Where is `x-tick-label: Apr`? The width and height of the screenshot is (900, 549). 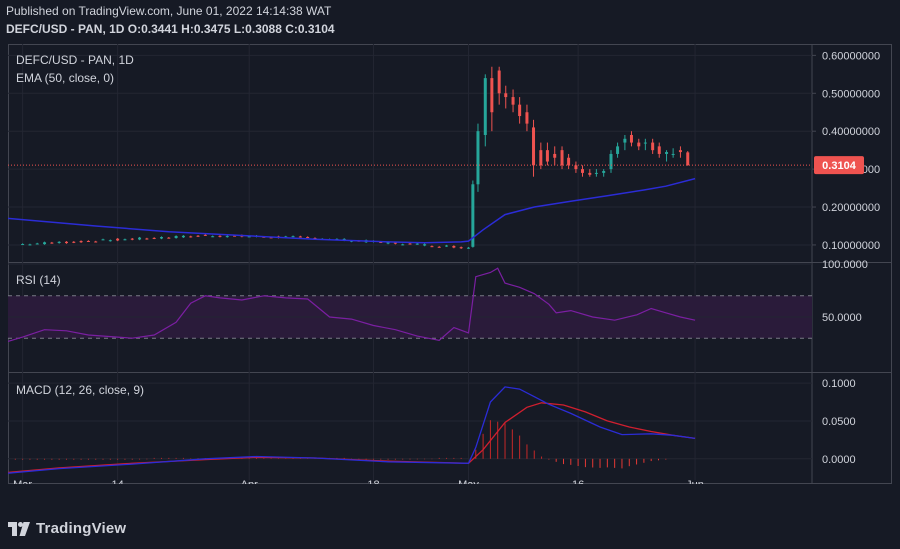
x-tick-label: Apr is located at coordinates (249, 481).